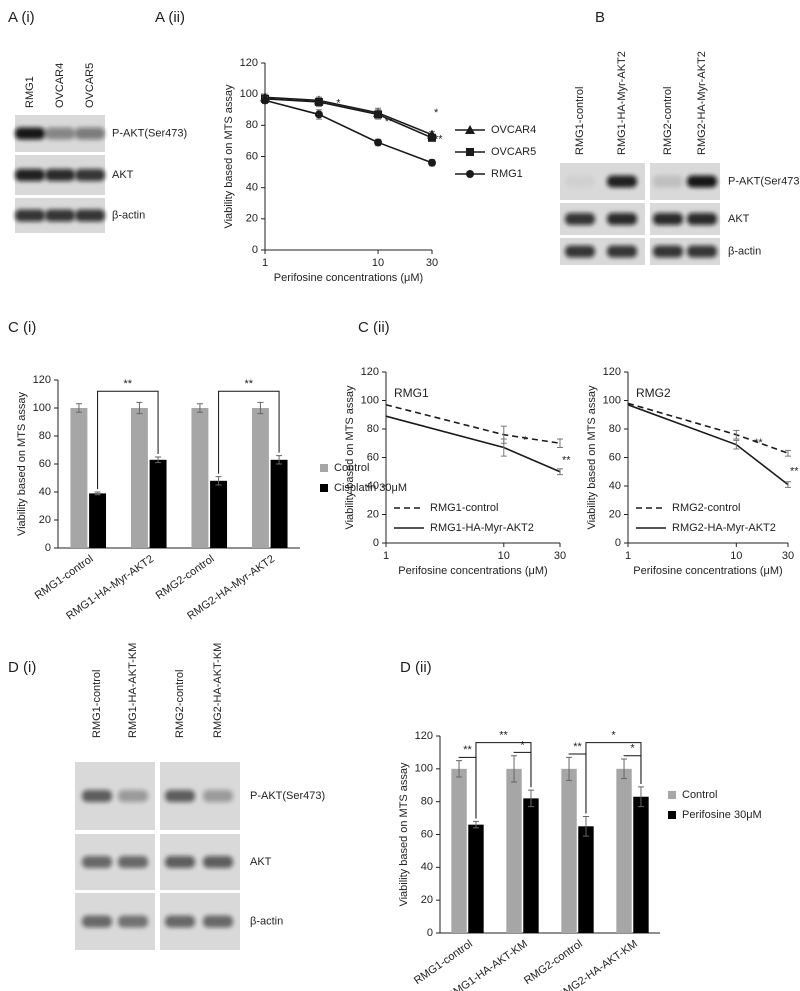  I want to click on x-tick-label: 30, so click(788, 556).